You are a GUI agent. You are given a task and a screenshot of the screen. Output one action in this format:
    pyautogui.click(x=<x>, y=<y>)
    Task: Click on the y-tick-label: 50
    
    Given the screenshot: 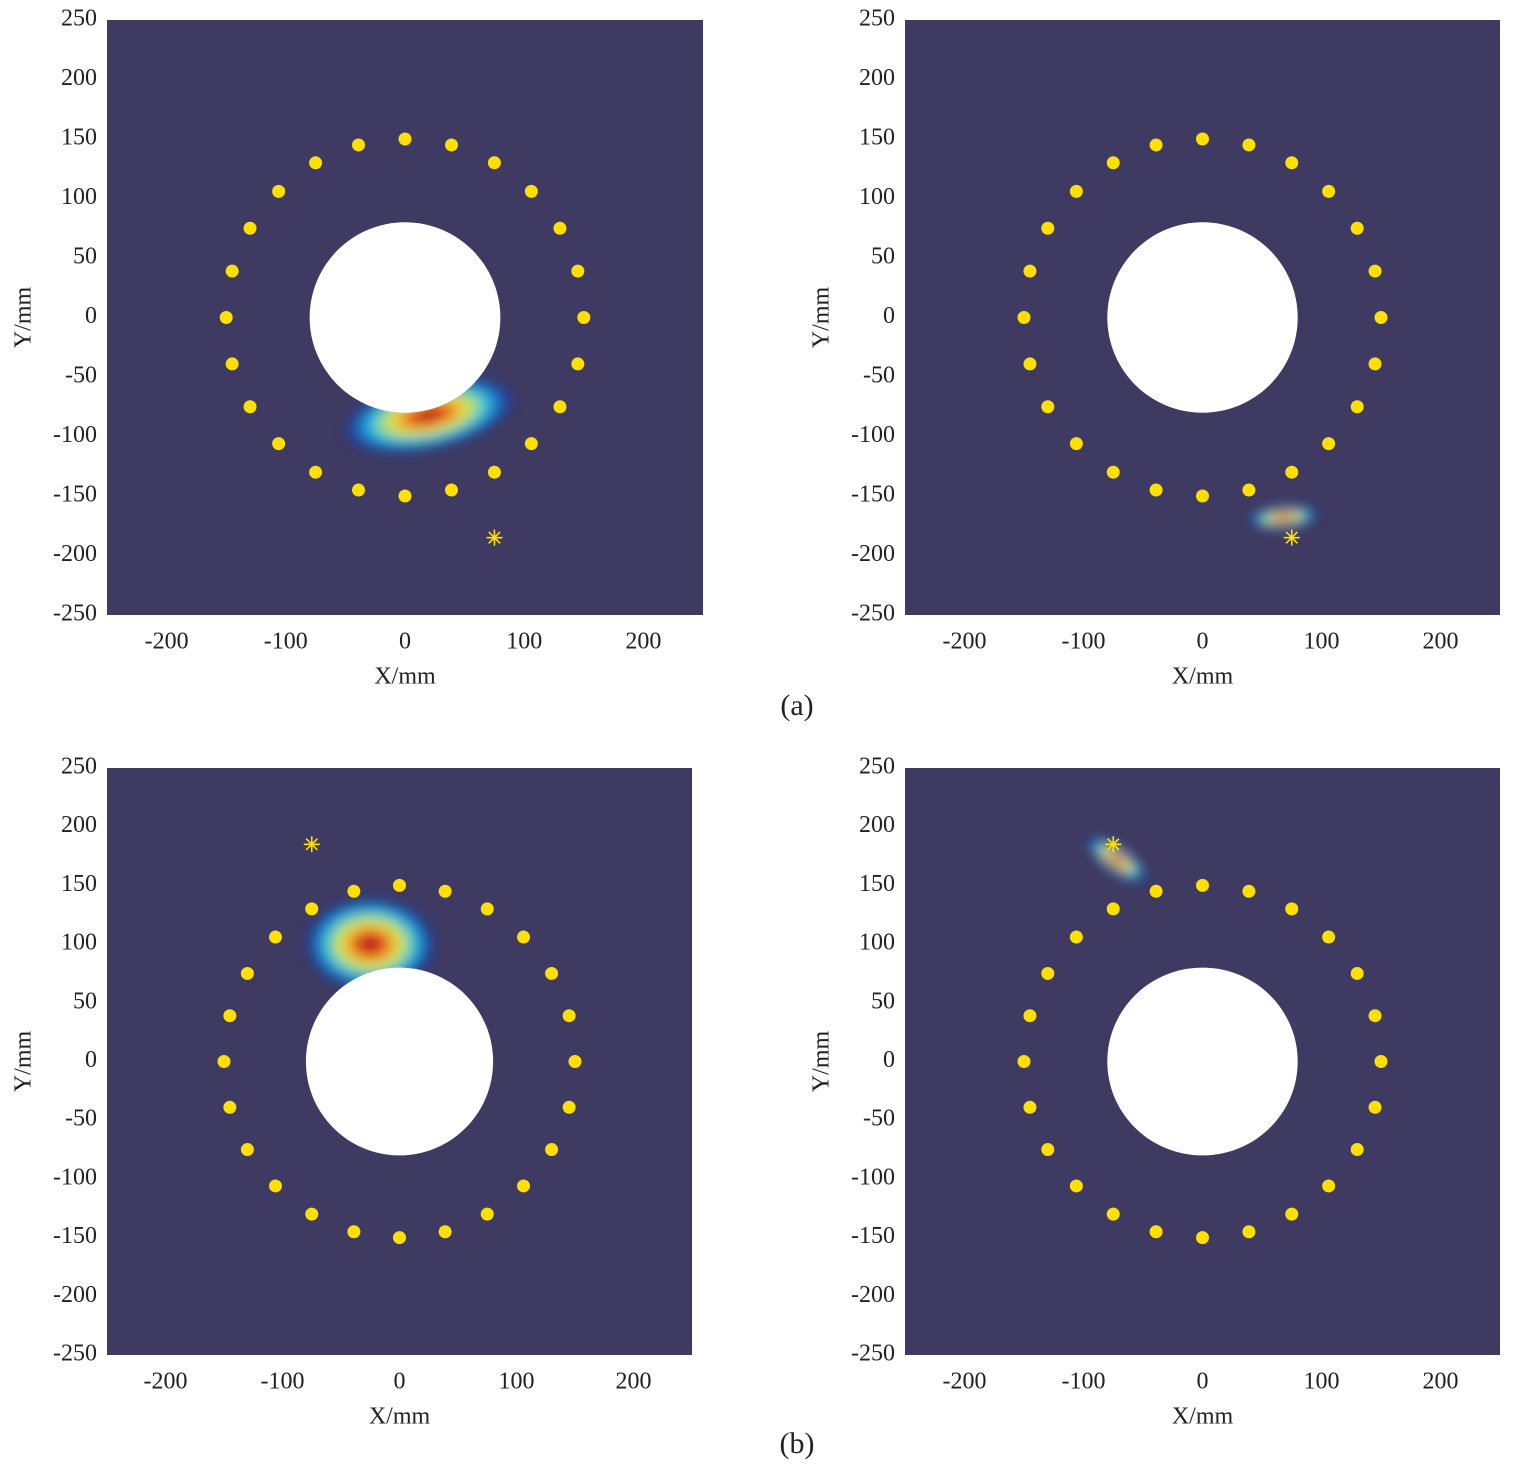 What is the action you would take?
    pyautogui.click(x=85, y=1001)
    